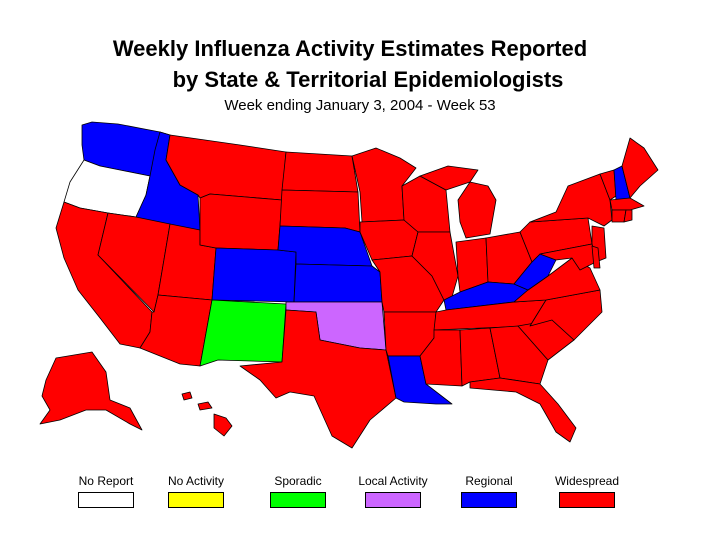 Image resolution: width=720 pixels, height=540 pixels. Describe the element at coordinates (338, 283) in the screenshot. I see `state-kansas` at that location.